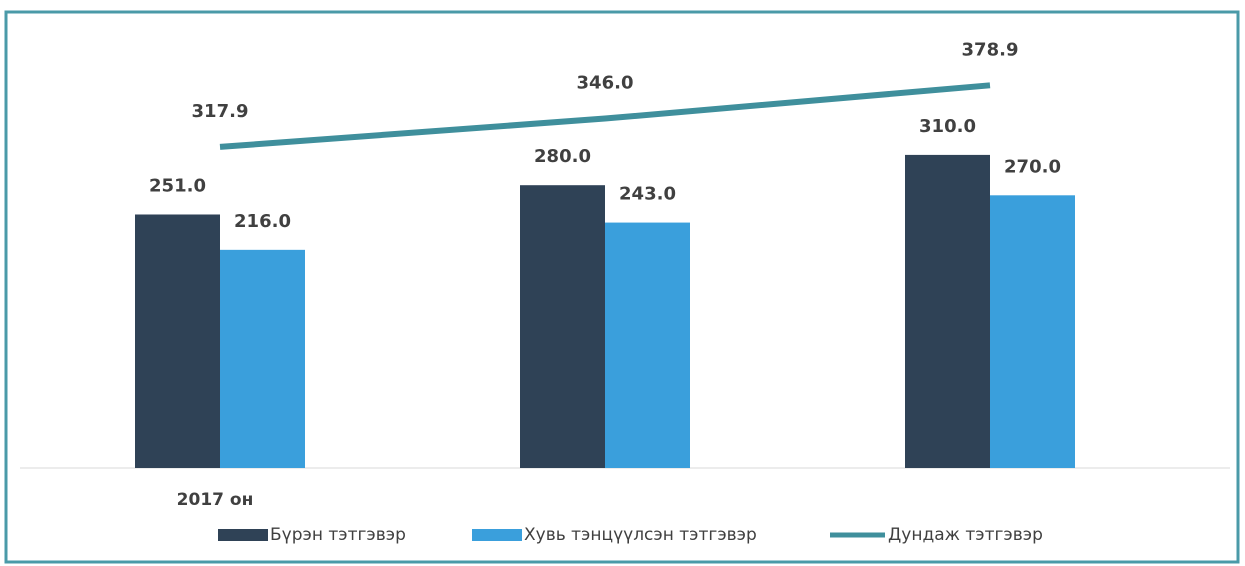  Describe the element at coordinates (947, 126) in the screenshot. I see `value-label: 310.0` at that location.